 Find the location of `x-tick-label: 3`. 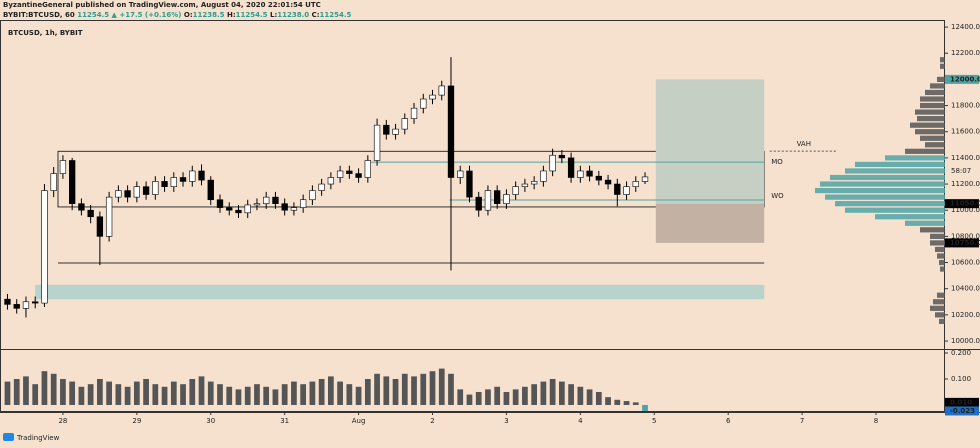

x-tick-label: 3 is located at coordinates (506, 421).